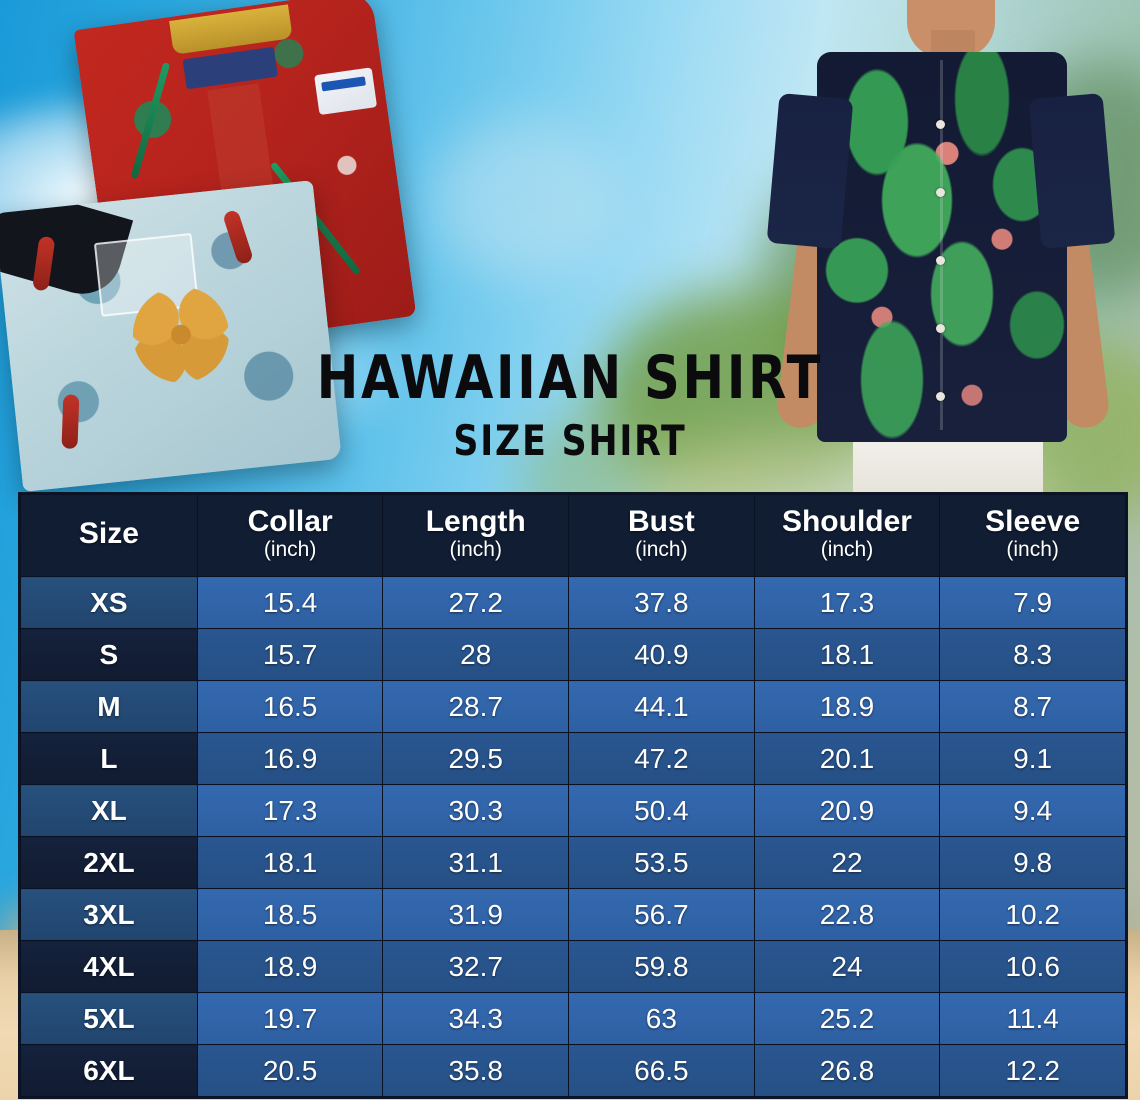 The image size is (1140, 1100). Describe the element at coordinates (290, 862) in the screenshot. I see `cell-collar: 18.1` at that location.